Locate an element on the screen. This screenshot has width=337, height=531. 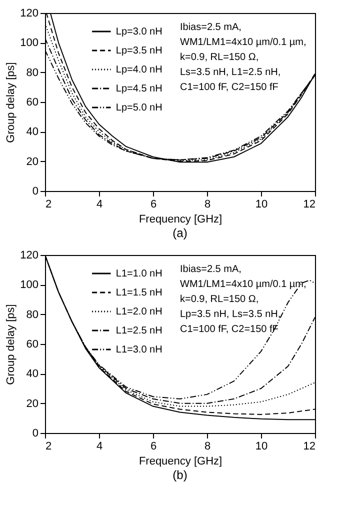
text: (b) is located at coordinates (180, 475).